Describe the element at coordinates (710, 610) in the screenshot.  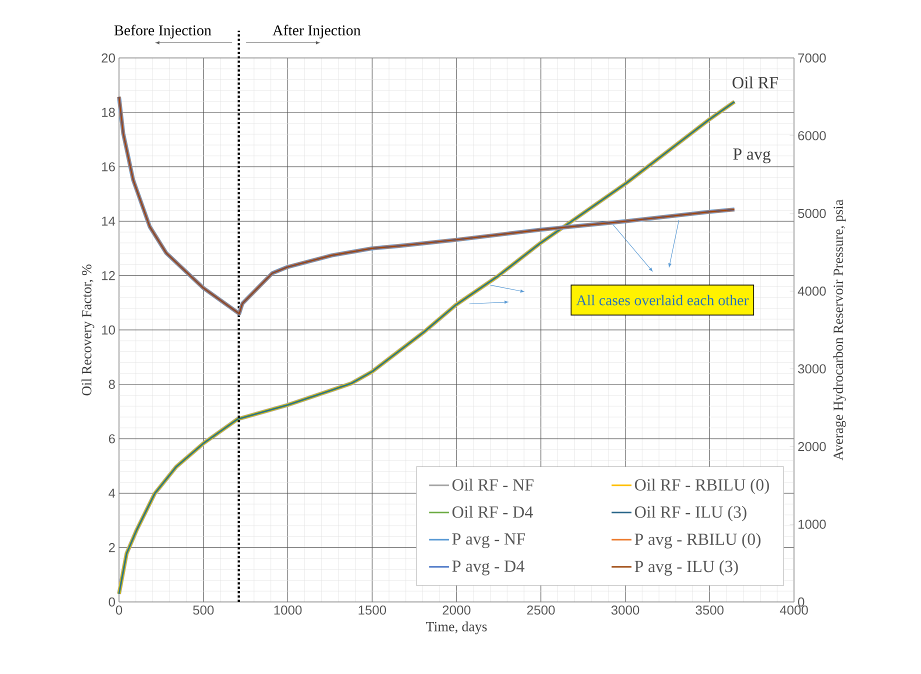
I see `x-tick-label: 3500` at that location.